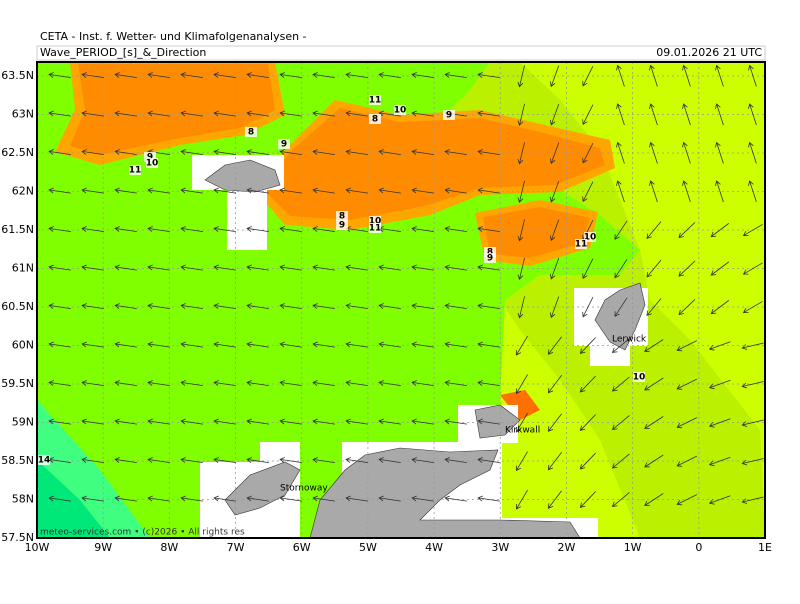 This screenshot has width=800, height=604. I want to click on lat-label: 62.5N, so click(17, 152).